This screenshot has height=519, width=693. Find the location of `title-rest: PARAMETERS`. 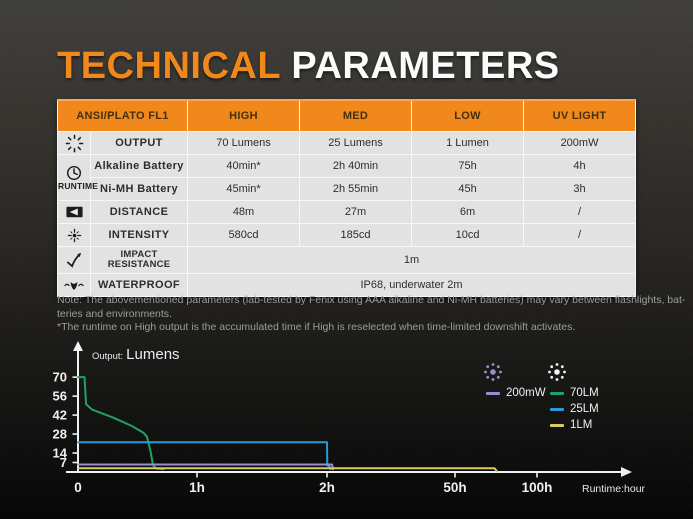

title-rest: PARAMETERS is located at coordinates (425, 66).